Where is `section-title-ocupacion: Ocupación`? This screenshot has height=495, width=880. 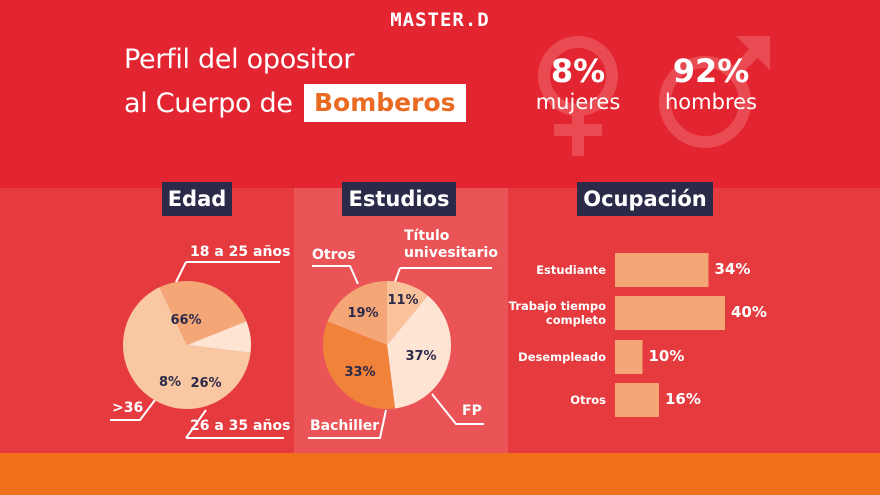 section-title-ocupacion: Ocupación is located at coordinates (645, 199).